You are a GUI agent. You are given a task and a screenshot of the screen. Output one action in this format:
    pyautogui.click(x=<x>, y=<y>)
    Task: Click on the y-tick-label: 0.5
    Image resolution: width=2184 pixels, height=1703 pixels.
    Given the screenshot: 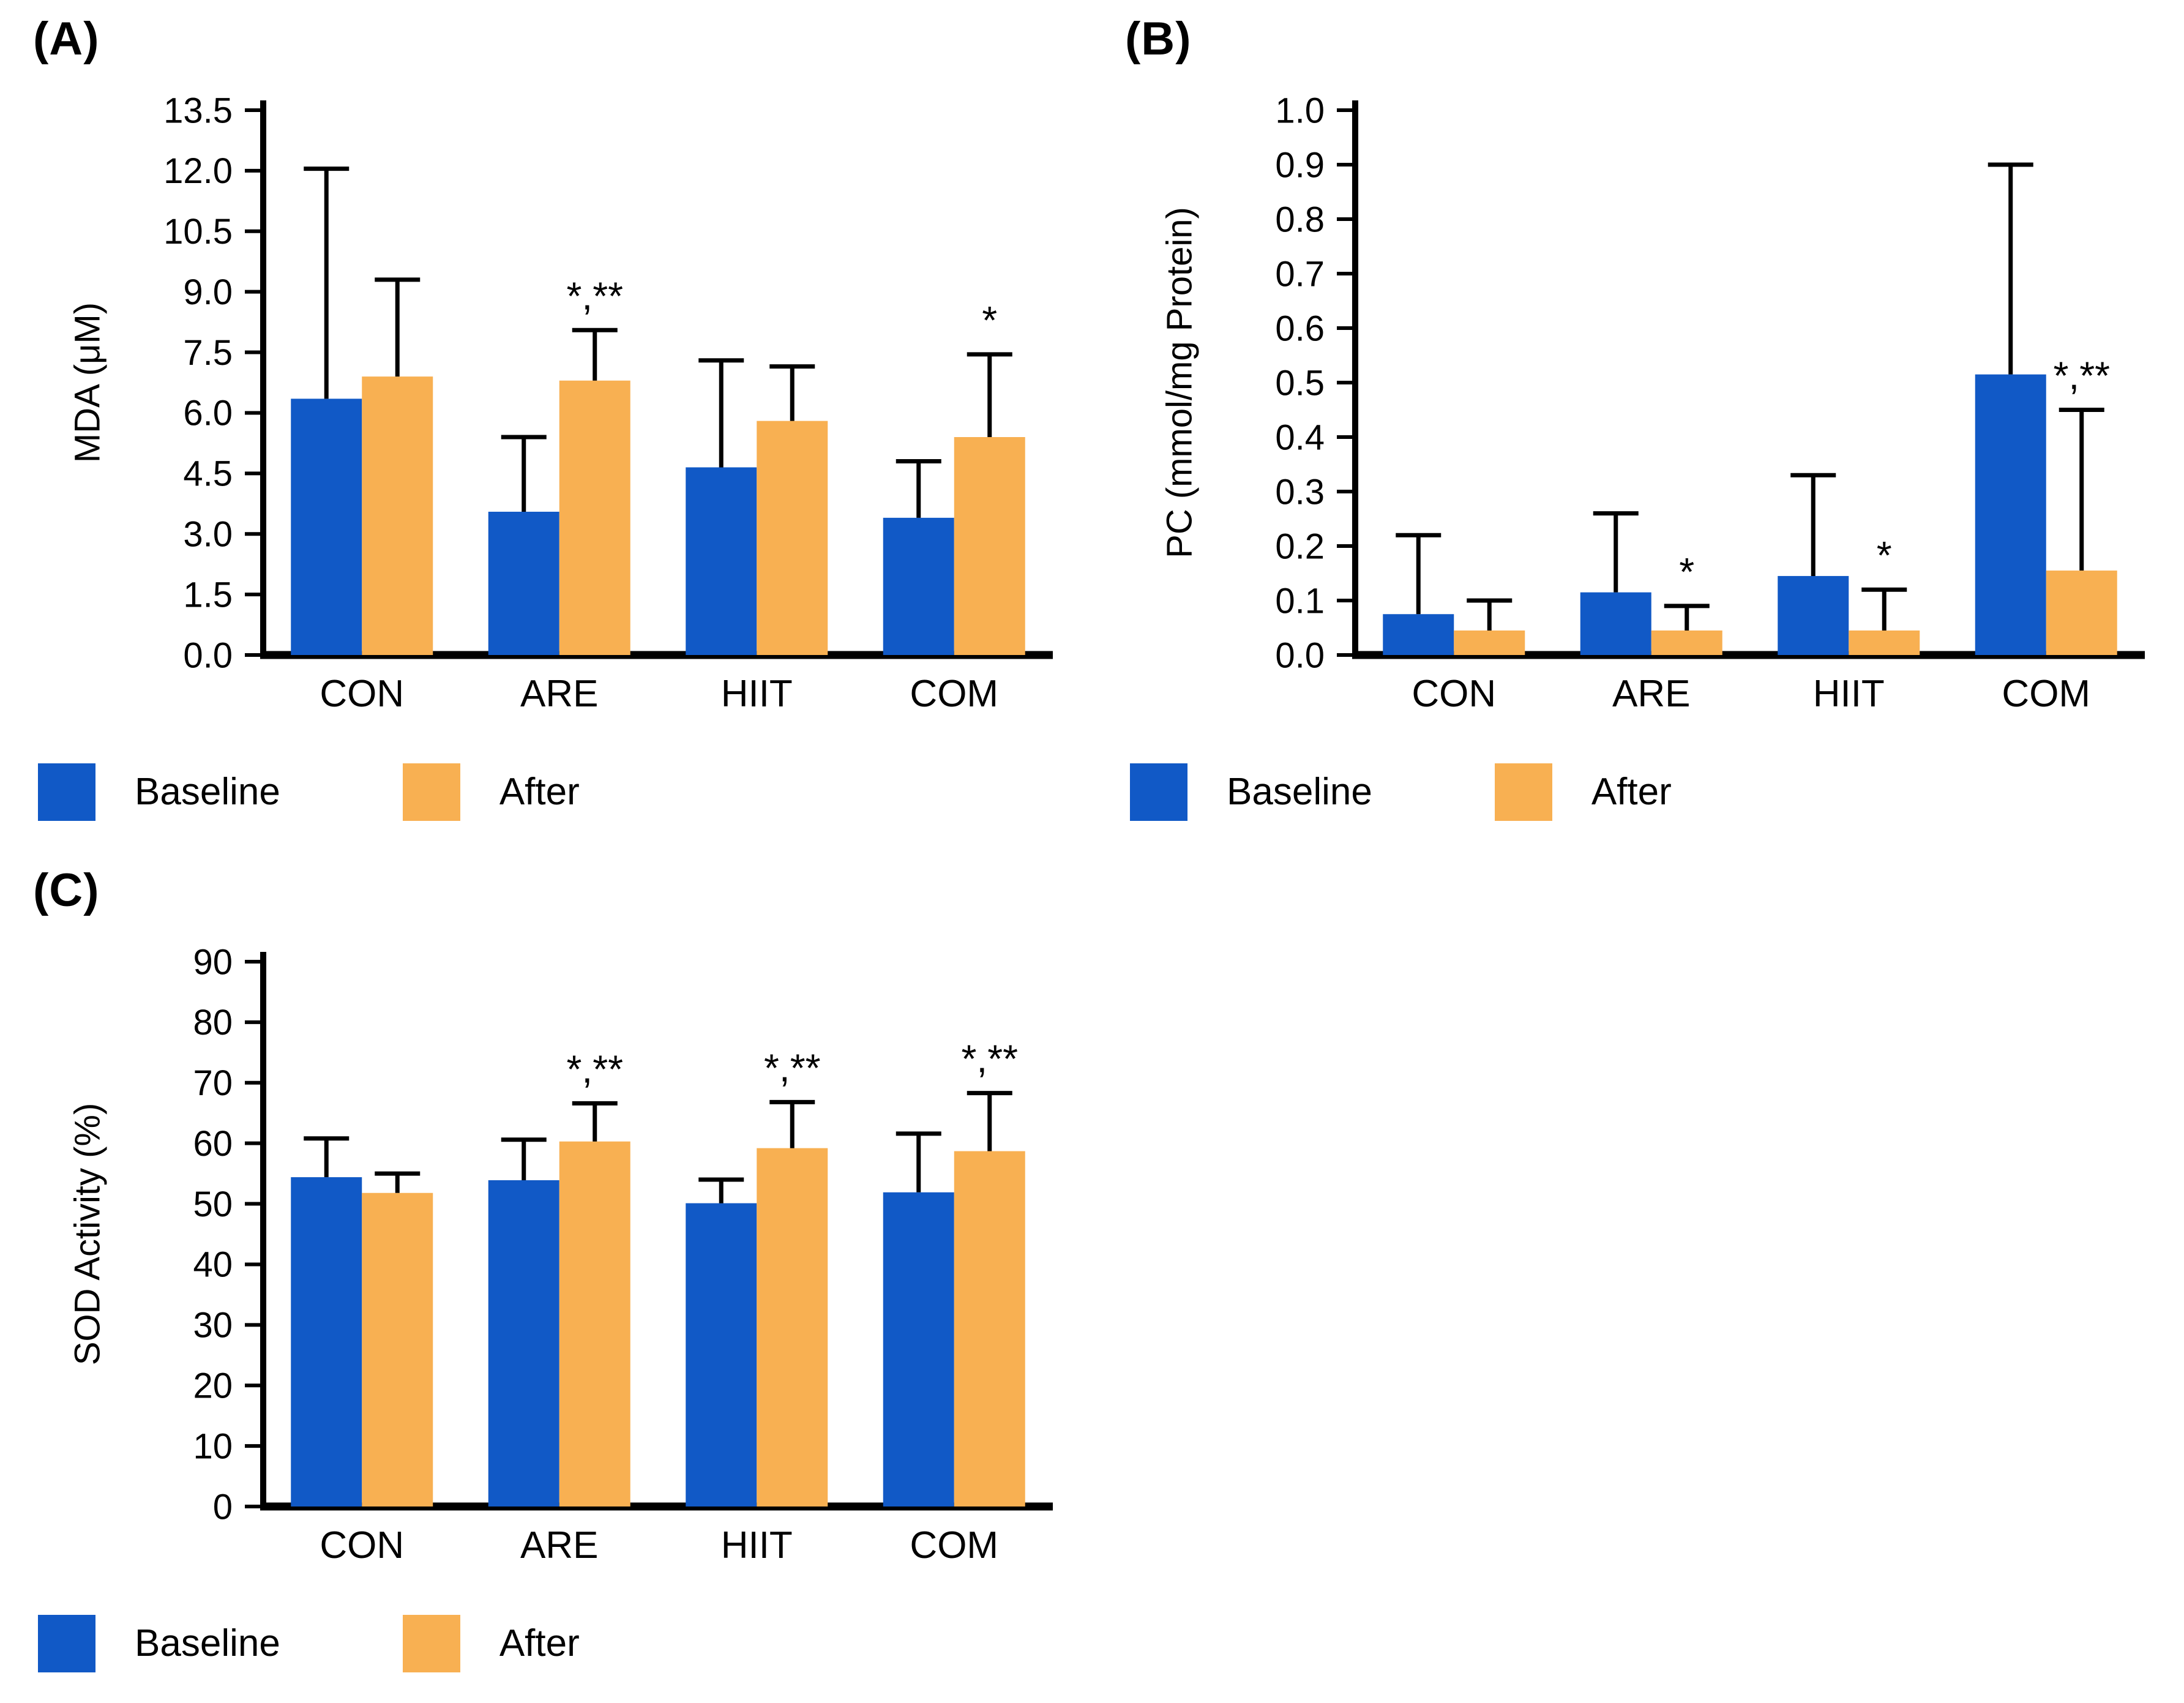 What is the action you would take?
    pyautogui.click(x=1300, y=383)
    